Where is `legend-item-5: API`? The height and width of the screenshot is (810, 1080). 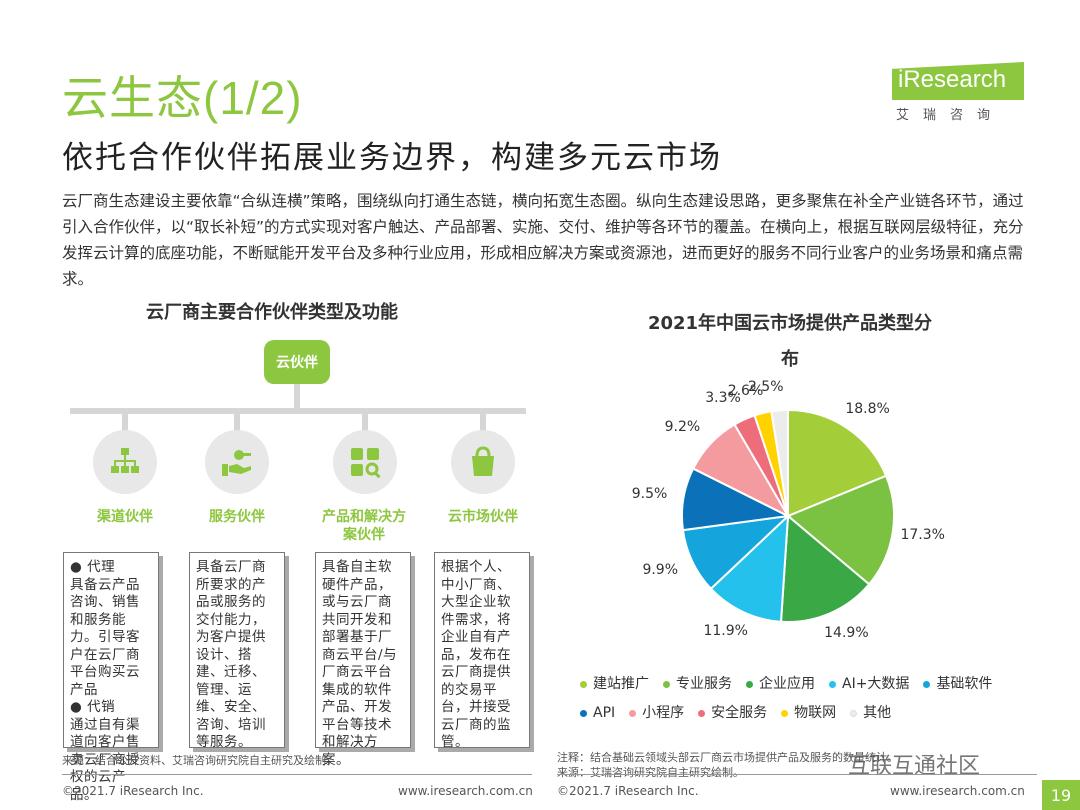 legend-item-5: API is located at coordinates (597, 713).